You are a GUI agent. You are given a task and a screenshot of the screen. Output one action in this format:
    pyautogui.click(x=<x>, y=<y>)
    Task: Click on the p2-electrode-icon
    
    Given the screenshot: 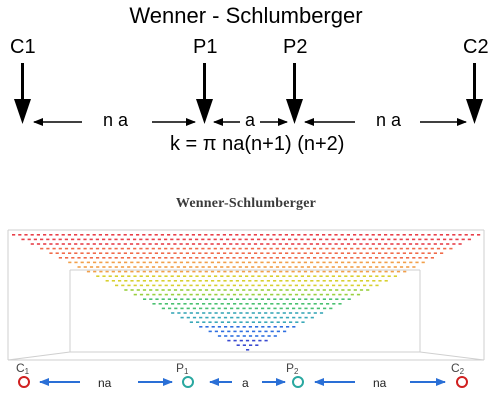 What is the action you would take?
    pyautogui.click(x=298, y=382)
    